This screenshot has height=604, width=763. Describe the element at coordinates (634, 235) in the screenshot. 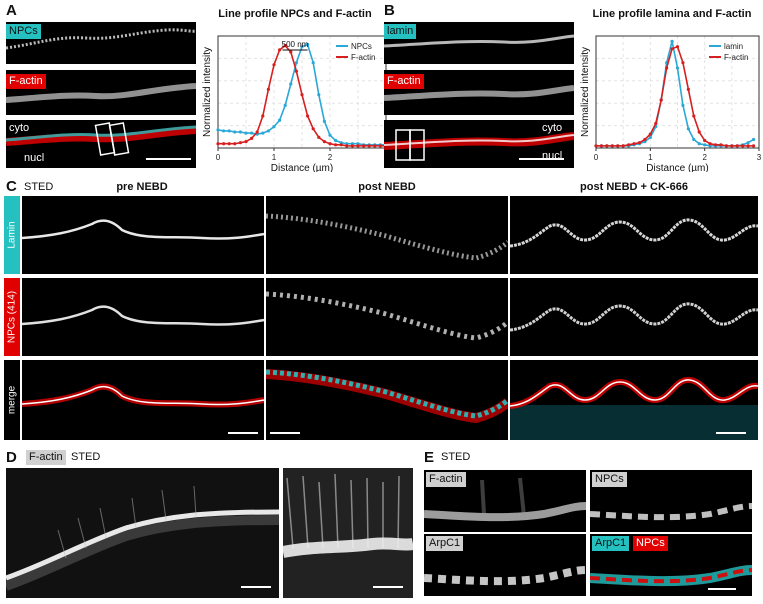

I see `image-c-ck666-lamin` at that location.